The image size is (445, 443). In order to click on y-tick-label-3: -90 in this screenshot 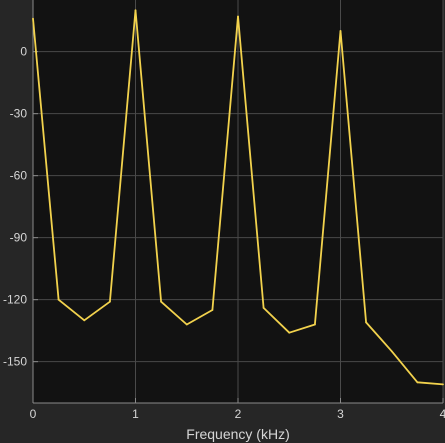, I will do `click(19, 238)`.